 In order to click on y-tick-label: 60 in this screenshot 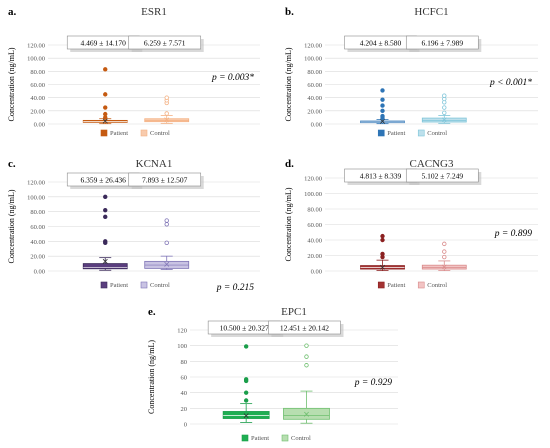, I will do `click(184, 378)`.